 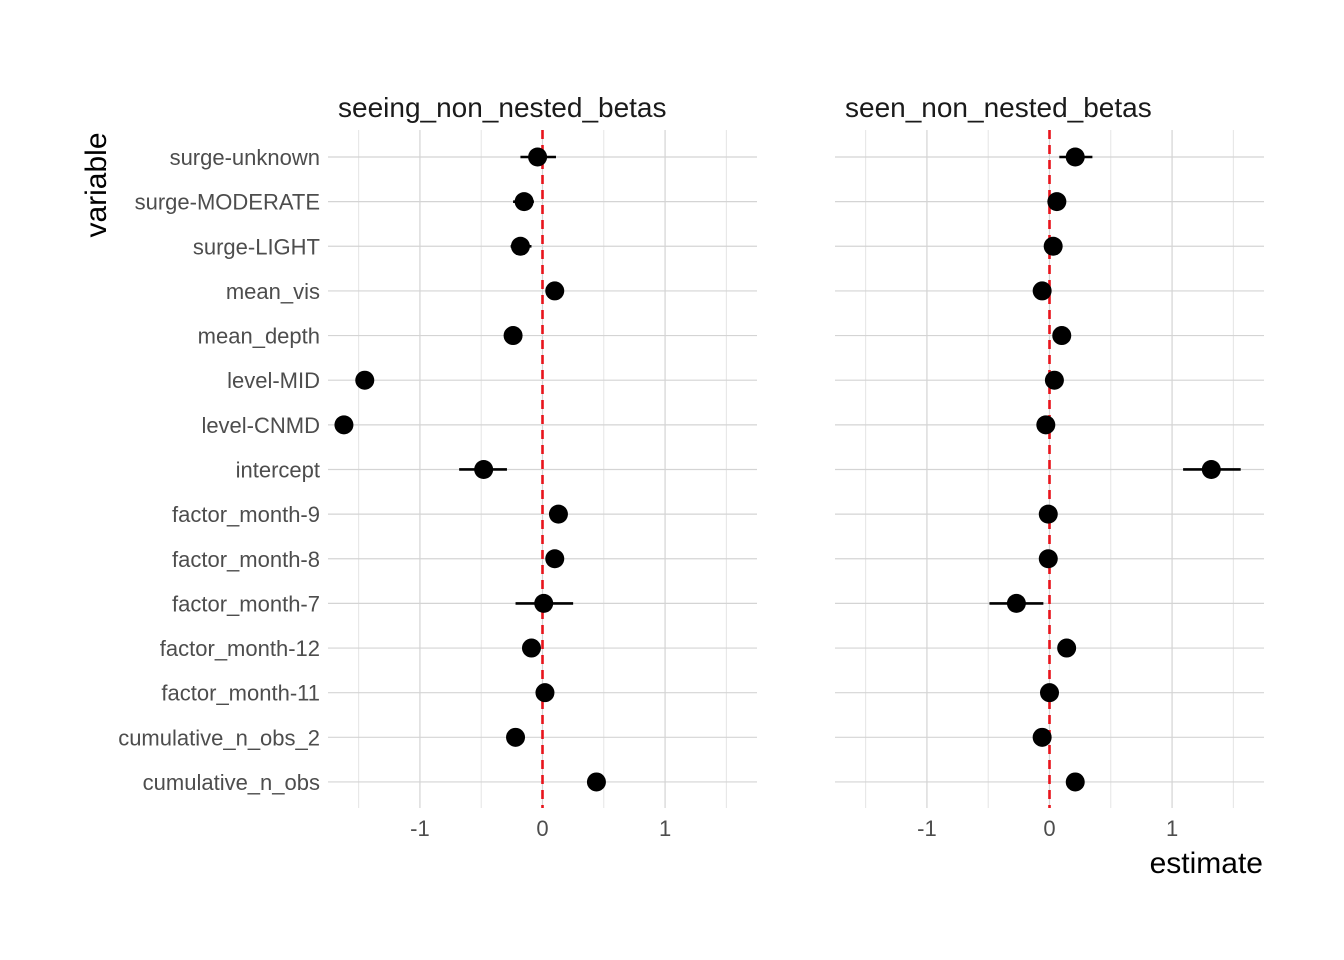 What do you see at coordinates (273, 291) in the screenshot?
I see `y-tick-label: mean_vis` at bounding box center [273, 291].